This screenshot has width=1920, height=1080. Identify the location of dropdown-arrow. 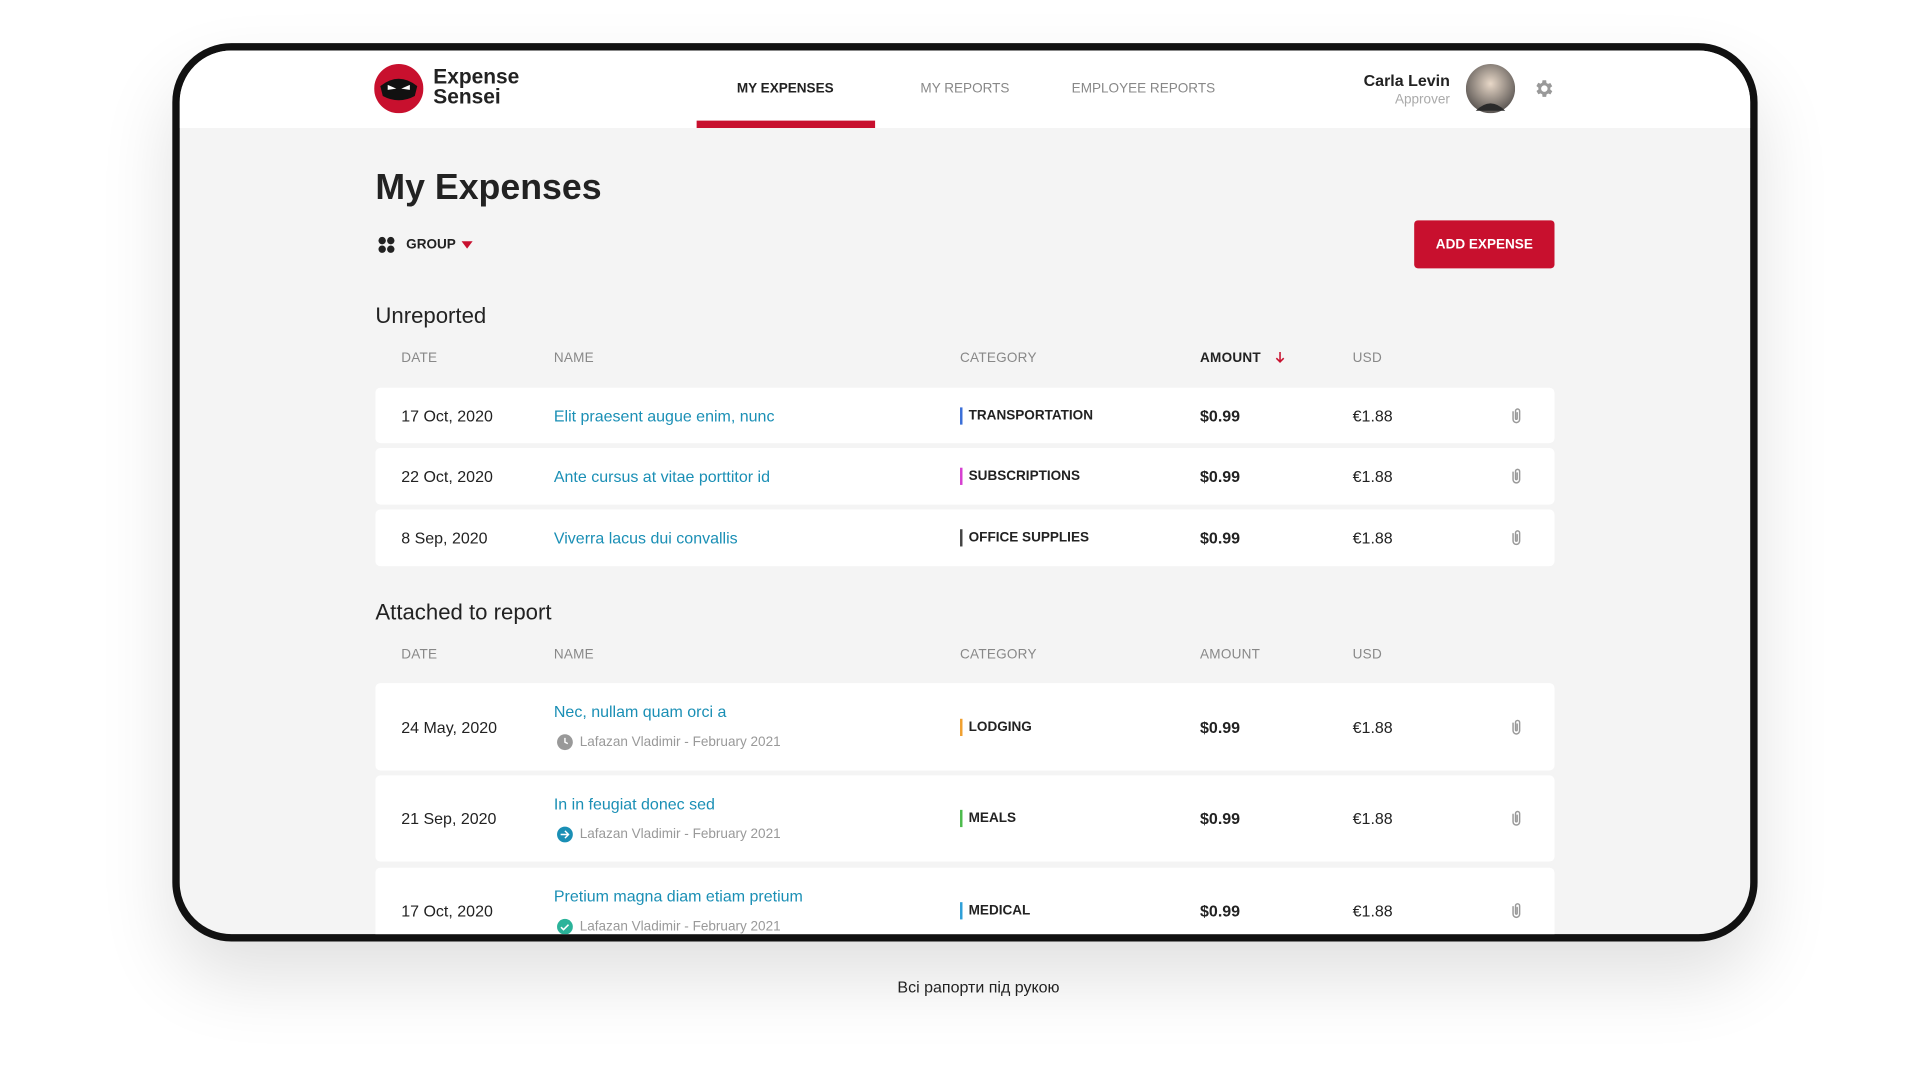
(467, 245).